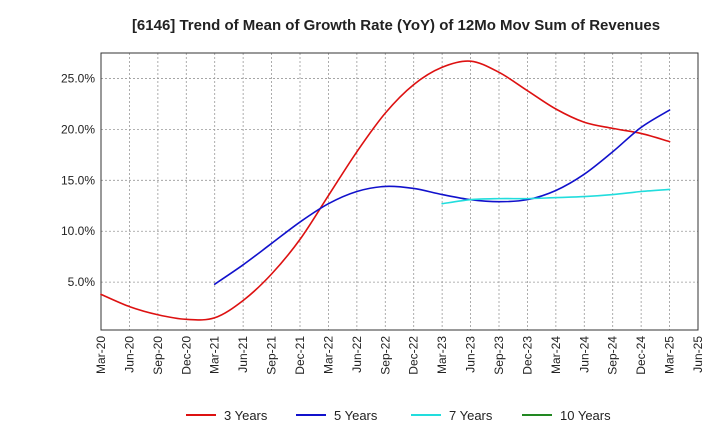  Describe the element at coordinates (78, 231) in the screenshot. I see `y-tick-label: 10.0%` at that location.